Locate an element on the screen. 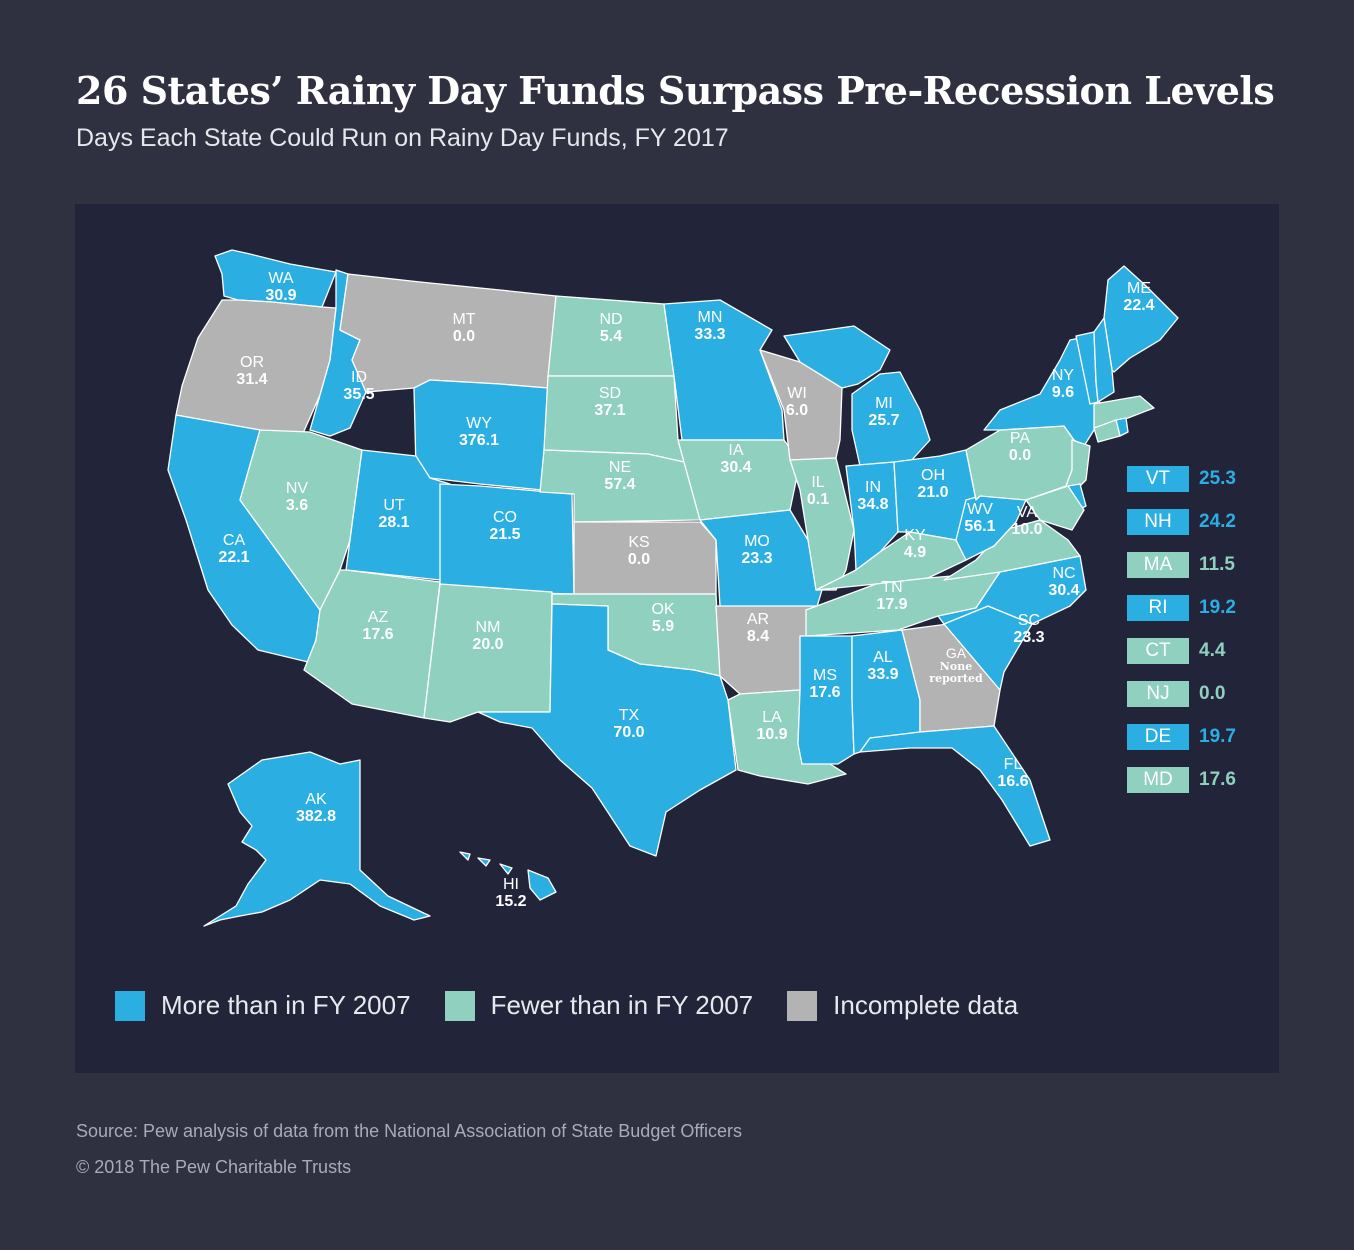 The image size is (1354, 1250). state-abbr: TX is located at coordinates (629, 715).